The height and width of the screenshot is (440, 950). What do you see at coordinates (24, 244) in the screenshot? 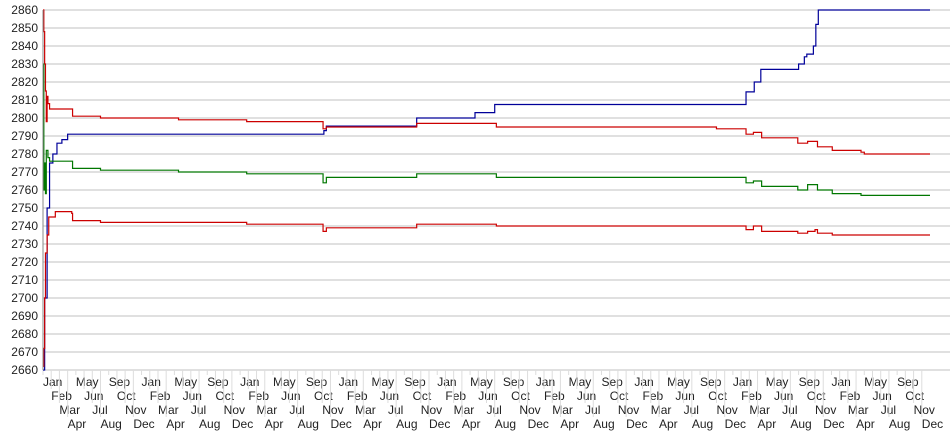
I see `y-tick-label: 2730` at bounding box center [24, 244].